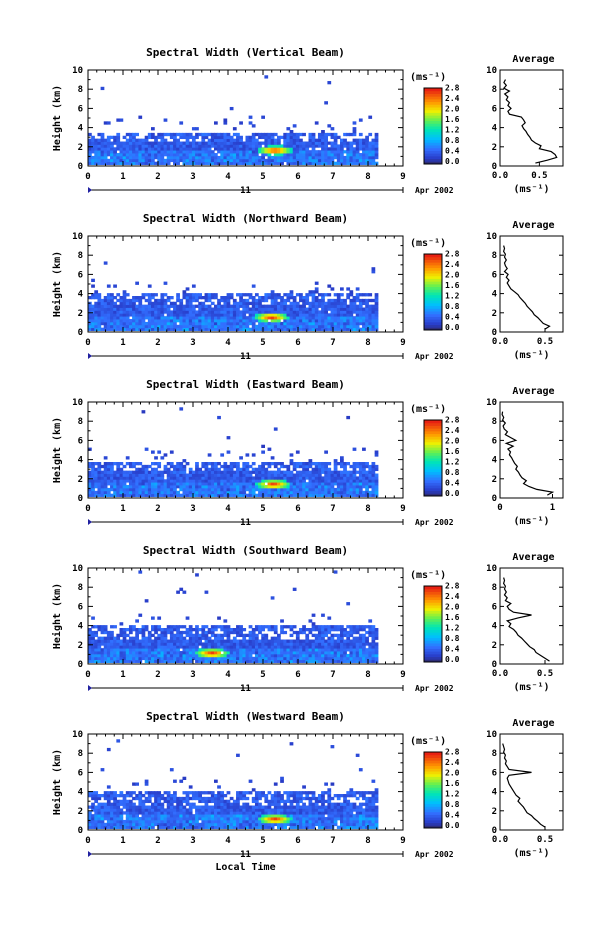 The height and width of the screenshot is (929, 615). I want to click on colorbar-tick-label: 0.4, so click(452, 648).